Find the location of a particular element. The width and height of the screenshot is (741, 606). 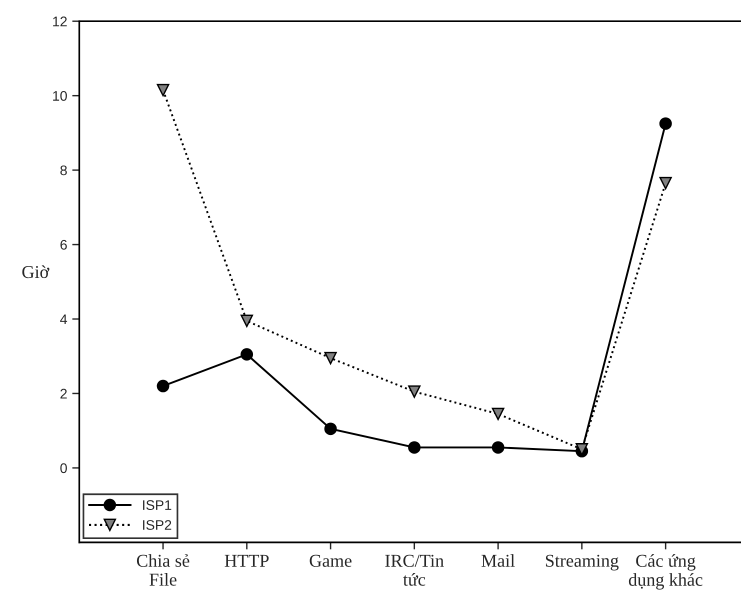

x-tick-label: IRC/Tin tức is located at coordinates (414, 570).